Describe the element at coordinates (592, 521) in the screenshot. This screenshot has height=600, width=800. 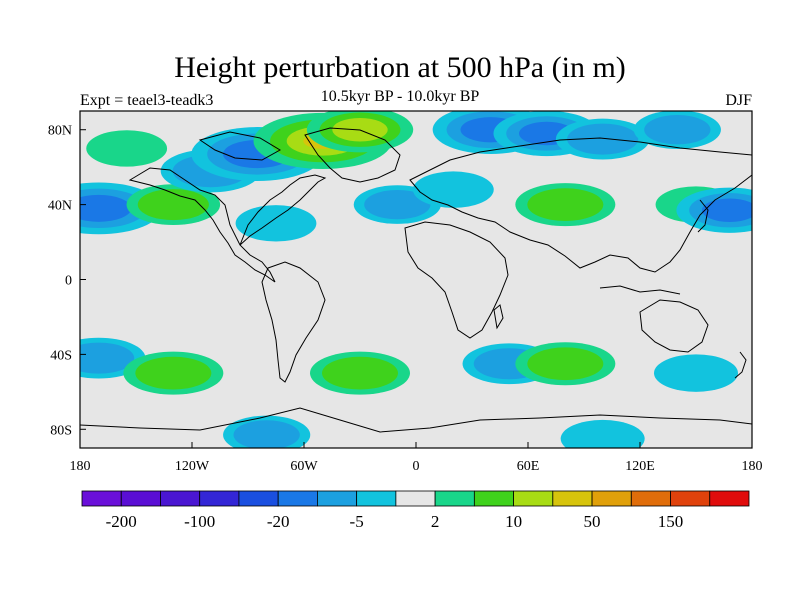
I see `colorbar-label: 50` at that location.